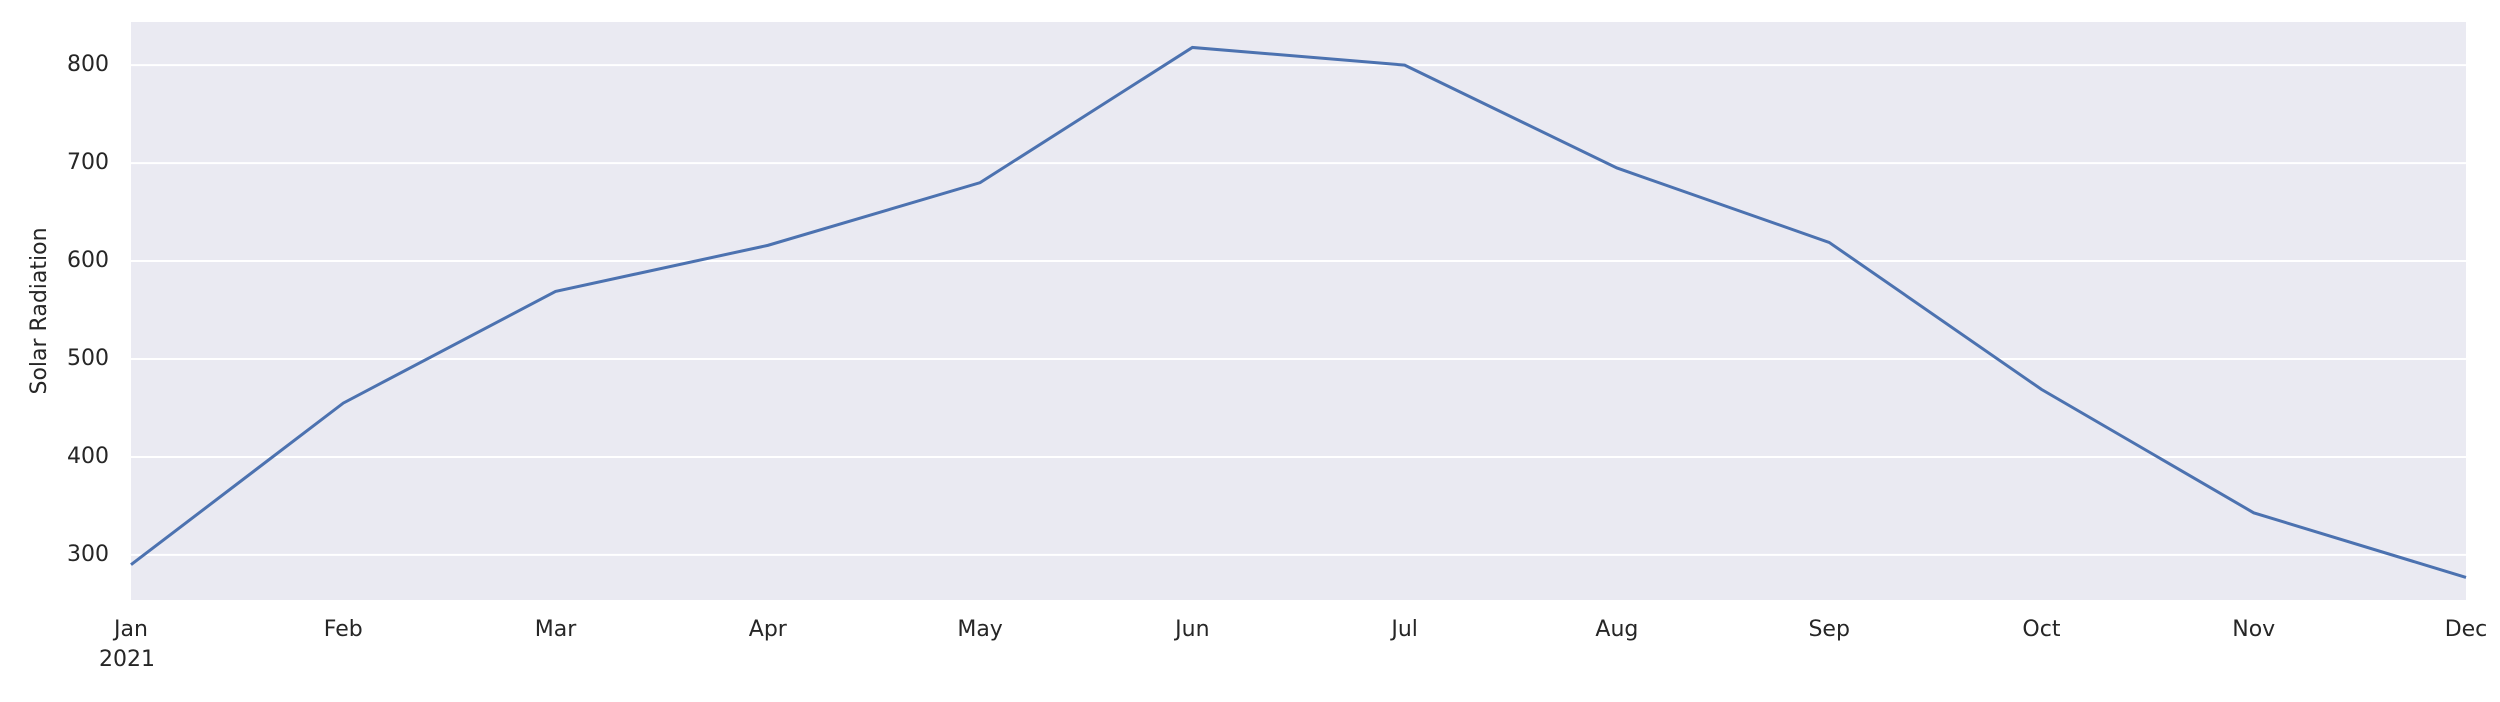 The image size is (2500, 702). What do you see at coordinates (88, 456) in the screenshot?
I see `y-tick-label: 400` at bounding box center [88, 456].